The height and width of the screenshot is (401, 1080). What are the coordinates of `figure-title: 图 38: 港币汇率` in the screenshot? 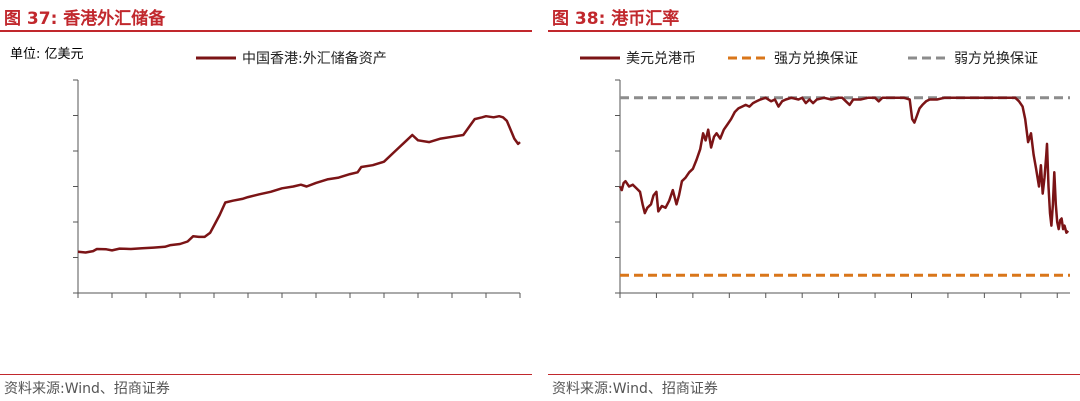 It's located at (616, 19).